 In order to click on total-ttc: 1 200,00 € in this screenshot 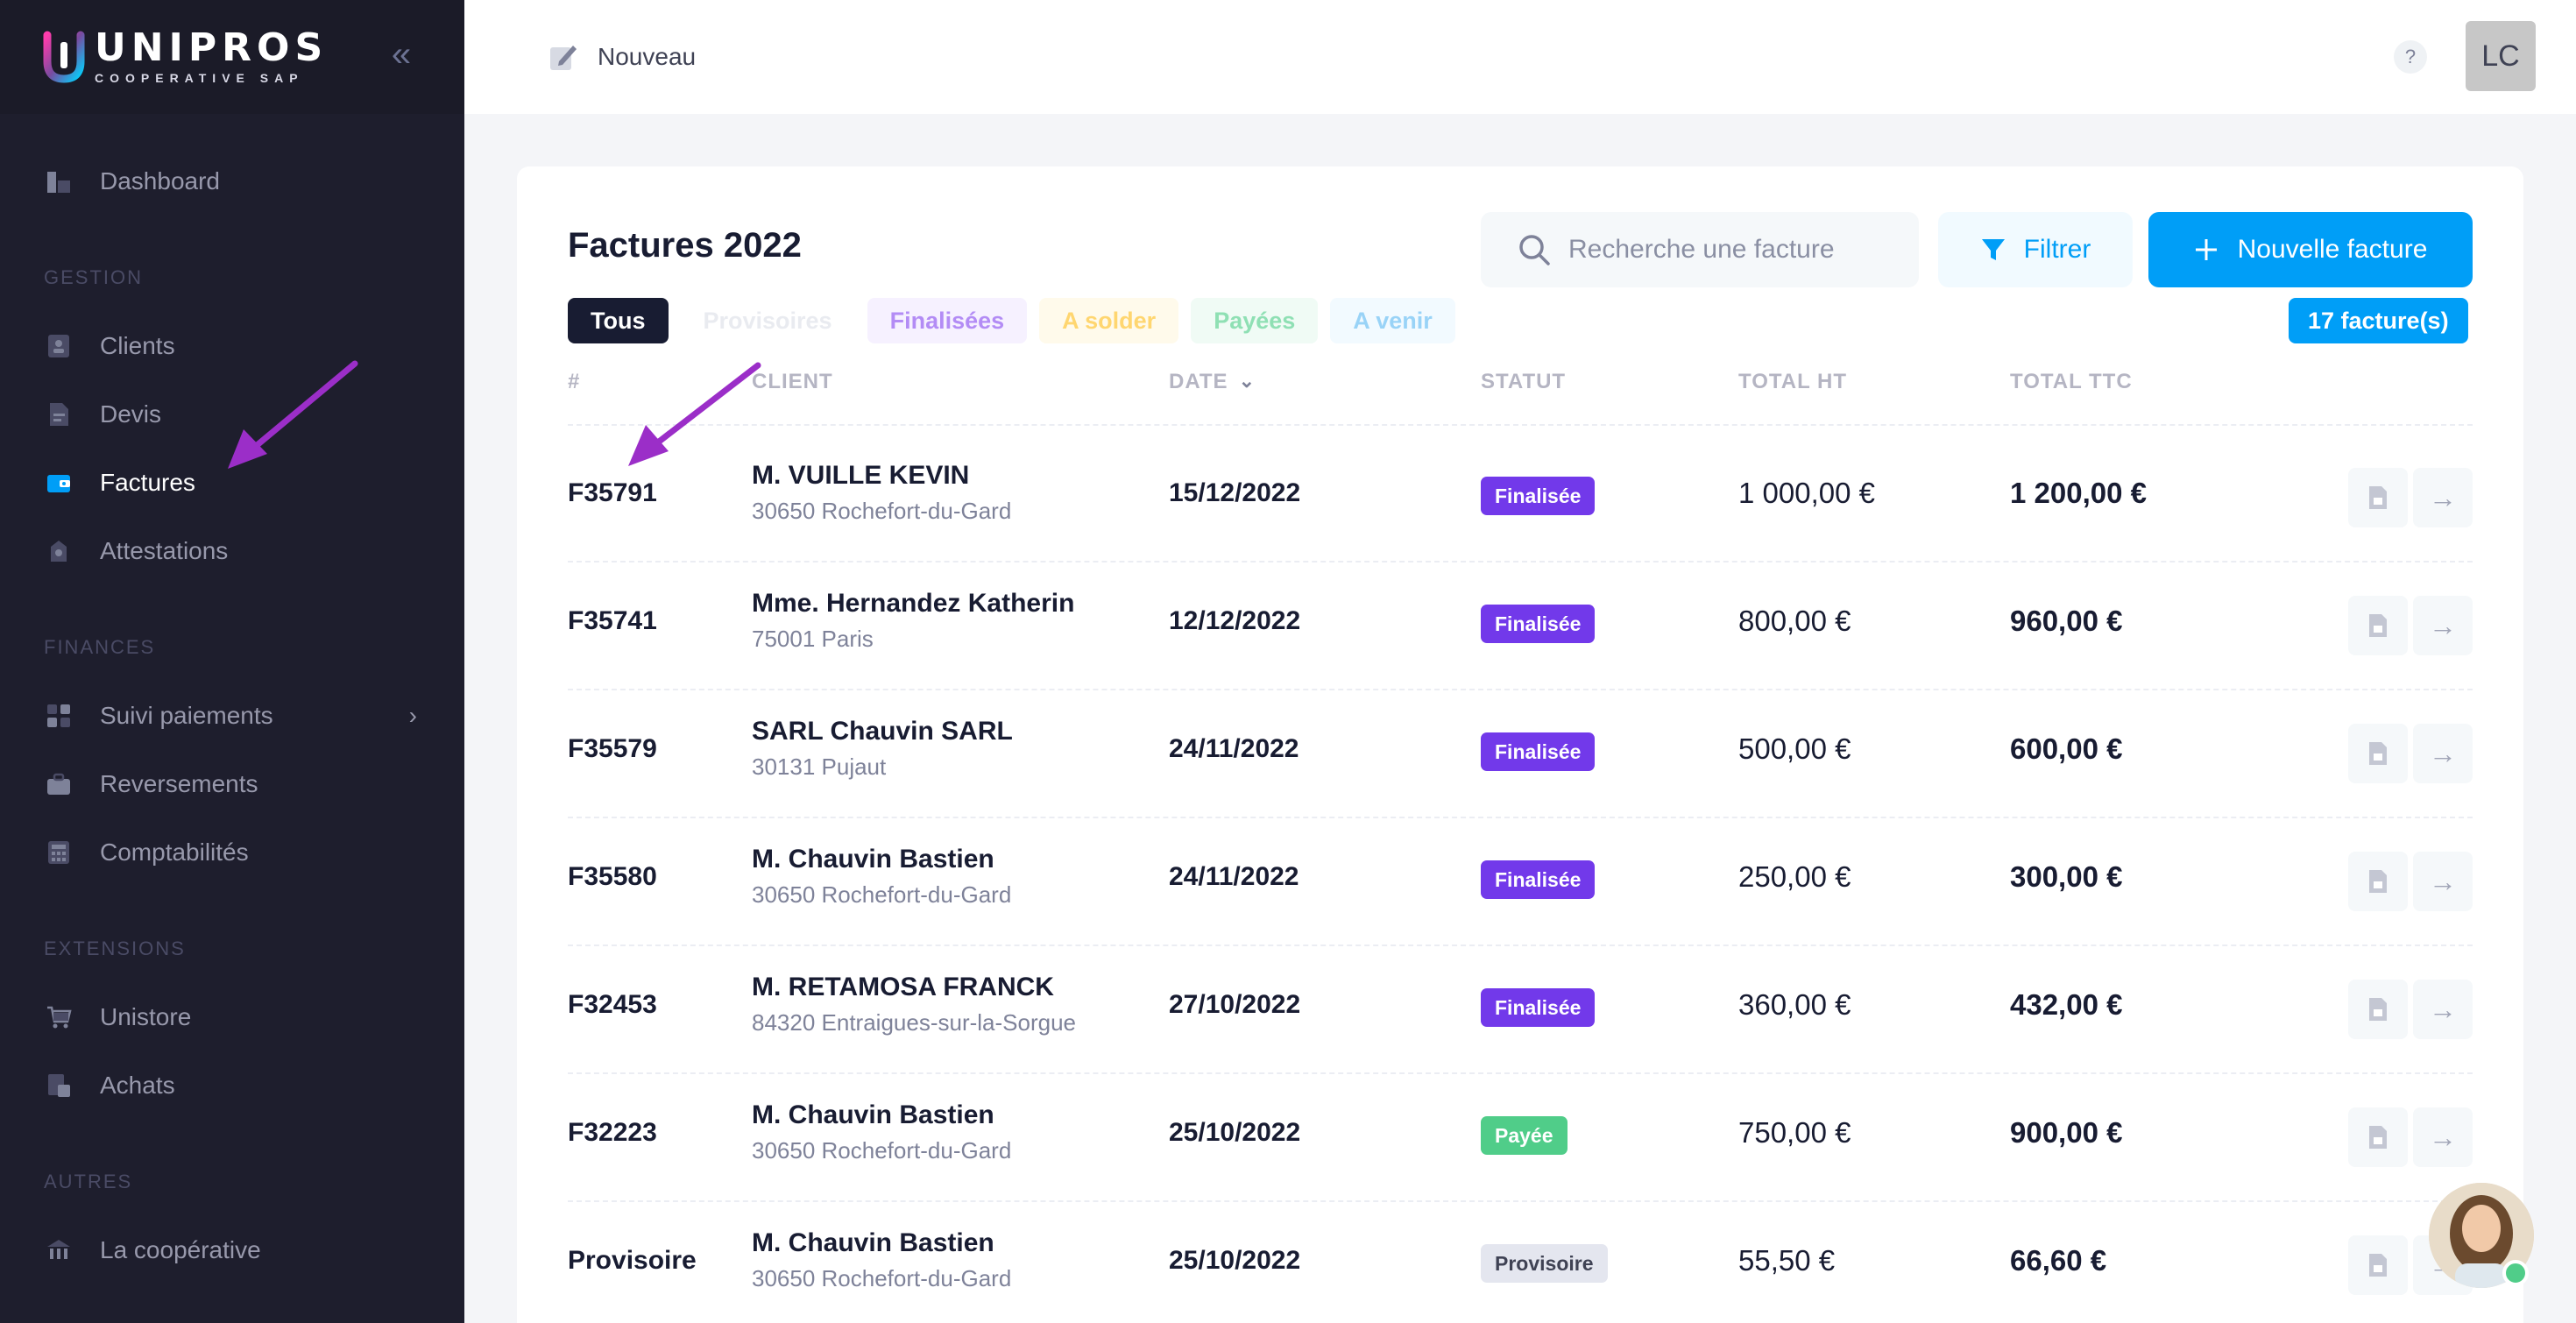, I will do `click(2078, 493)`.